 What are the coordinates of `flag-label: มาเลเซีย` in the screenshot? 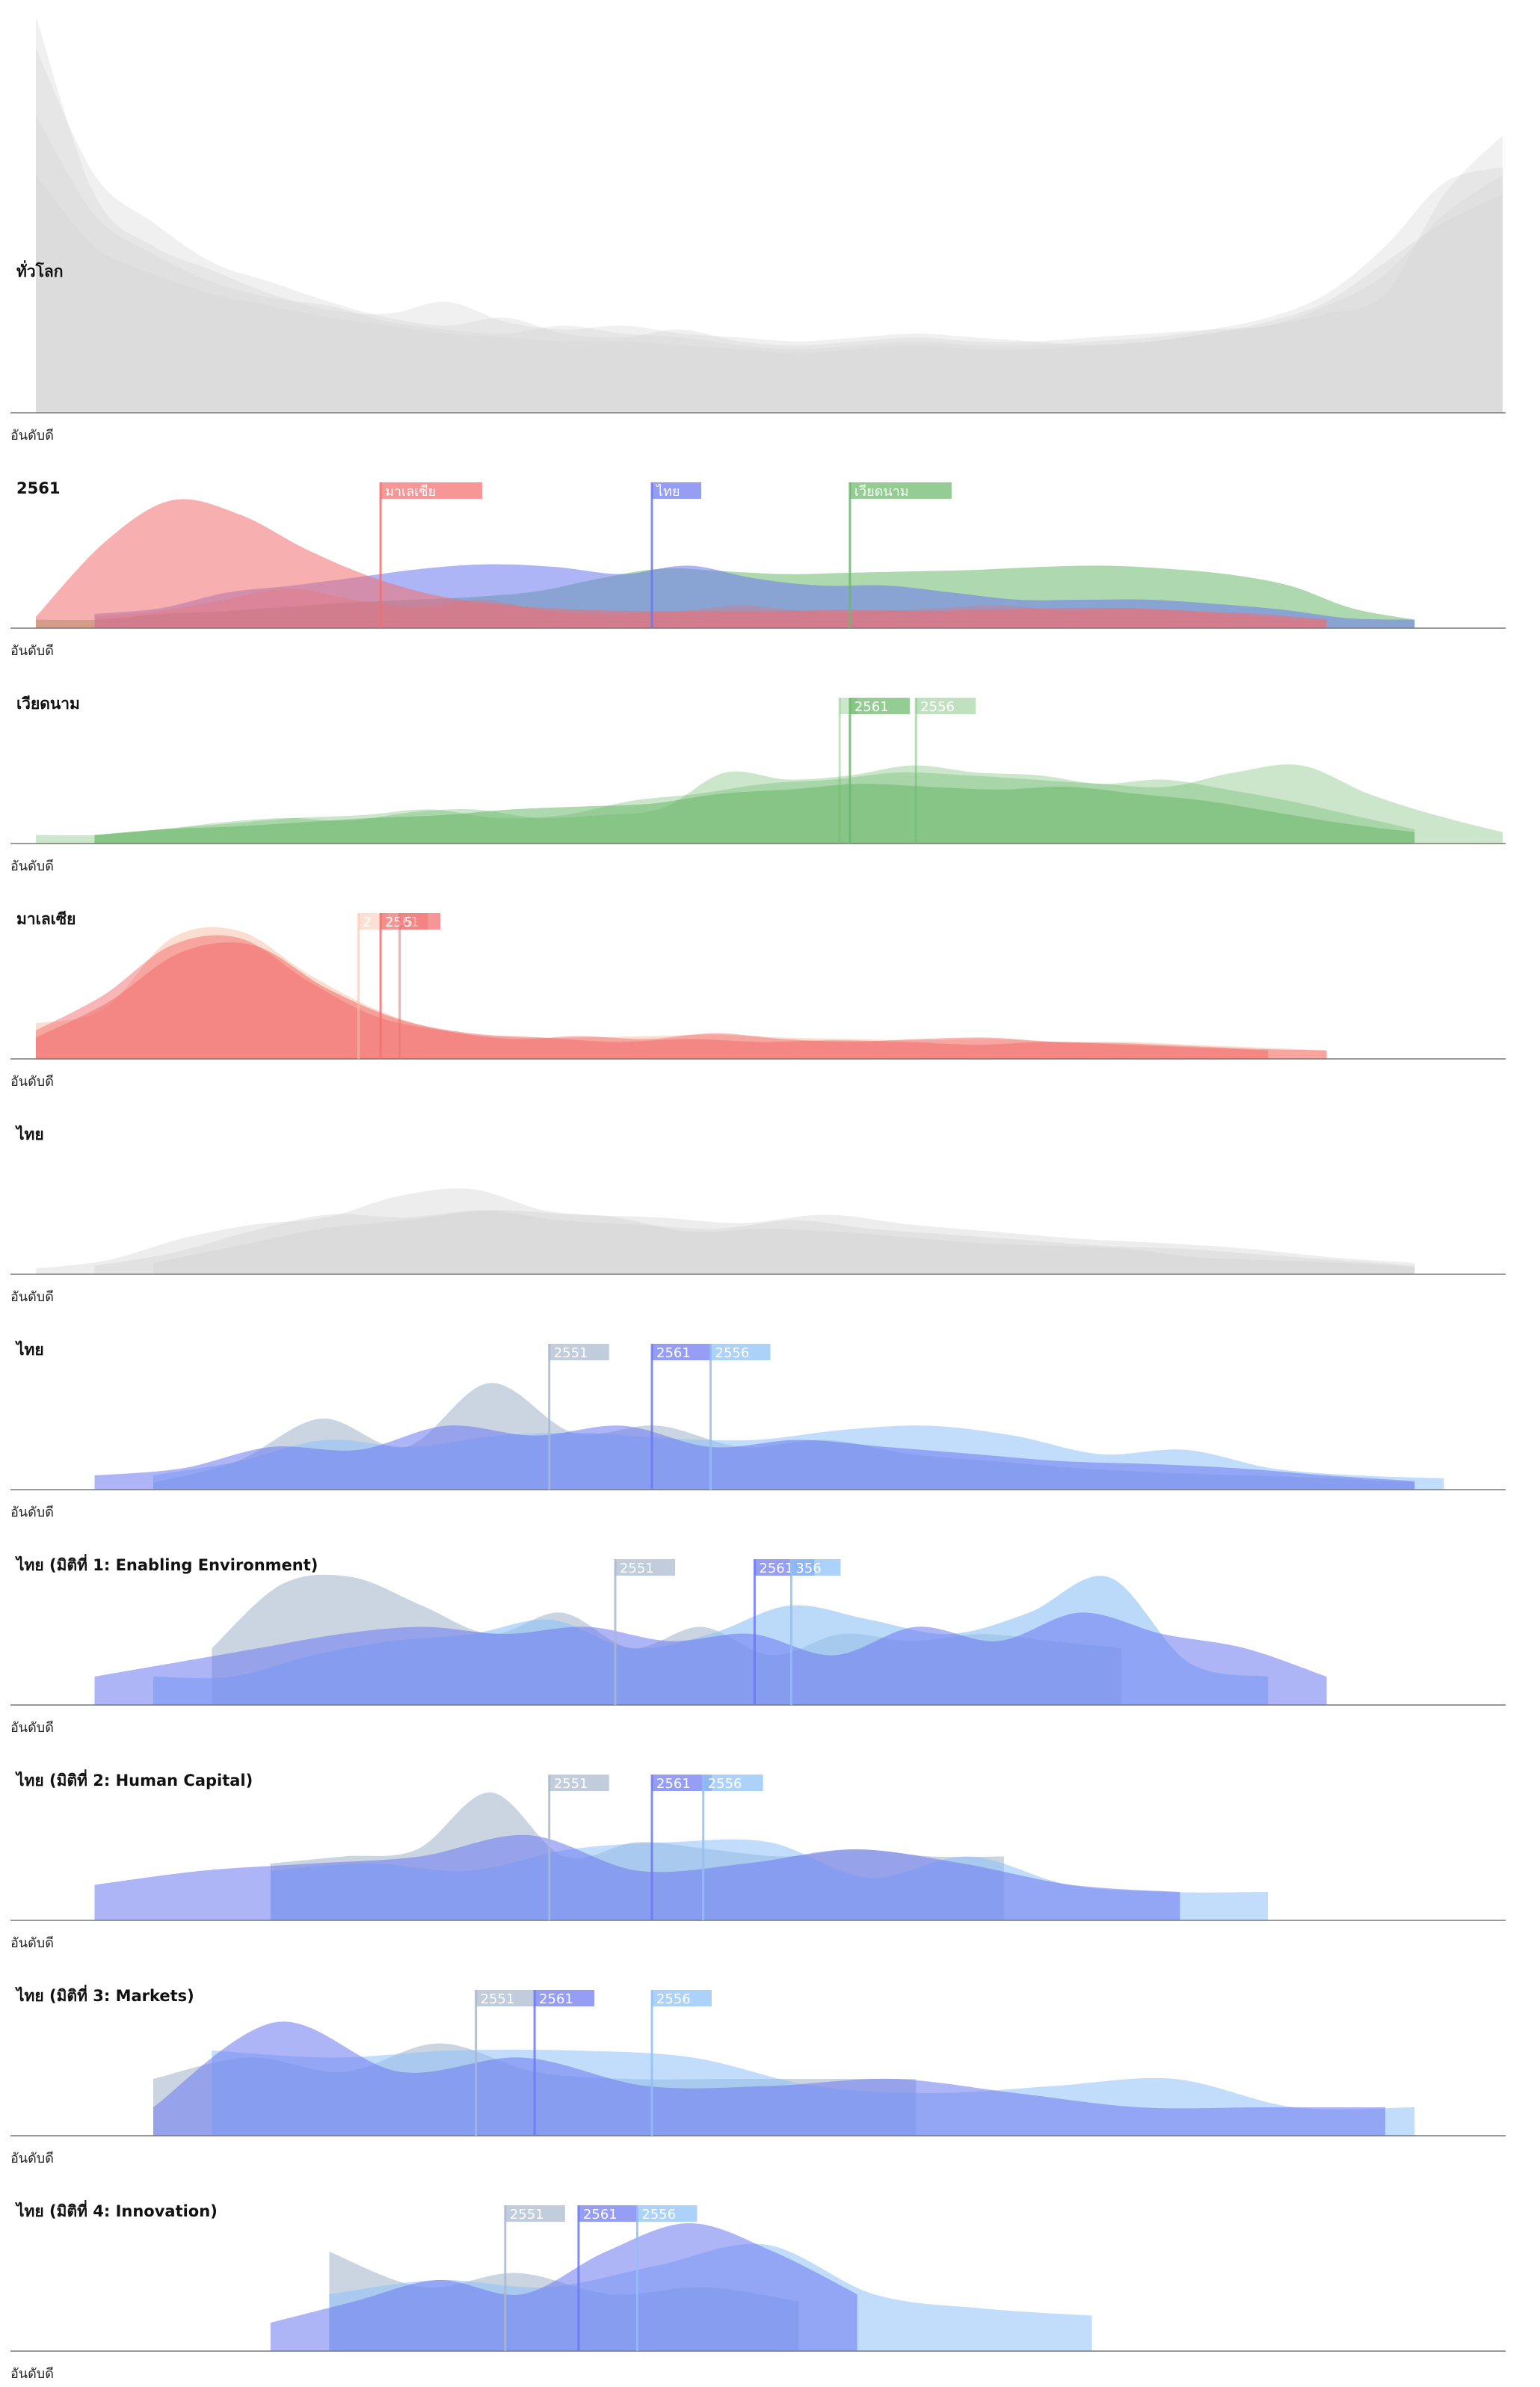 It's located at (410, 492).